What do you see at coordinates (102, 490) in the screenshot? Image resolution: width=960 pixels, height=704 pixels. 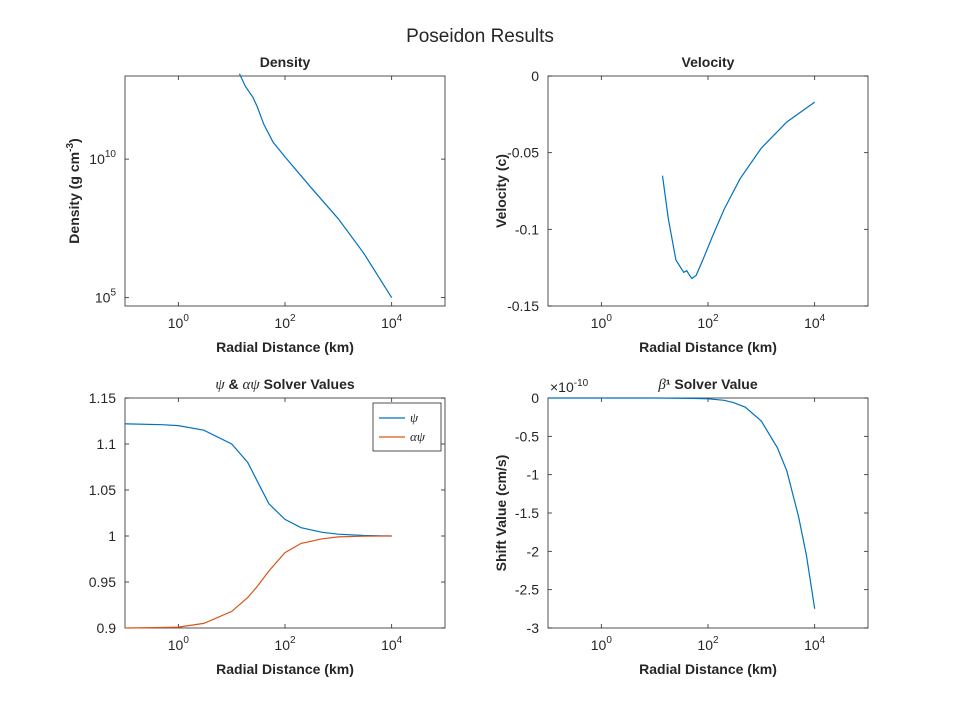 I see `y-tick-label: 1.05` at bounding box center [102, 490].